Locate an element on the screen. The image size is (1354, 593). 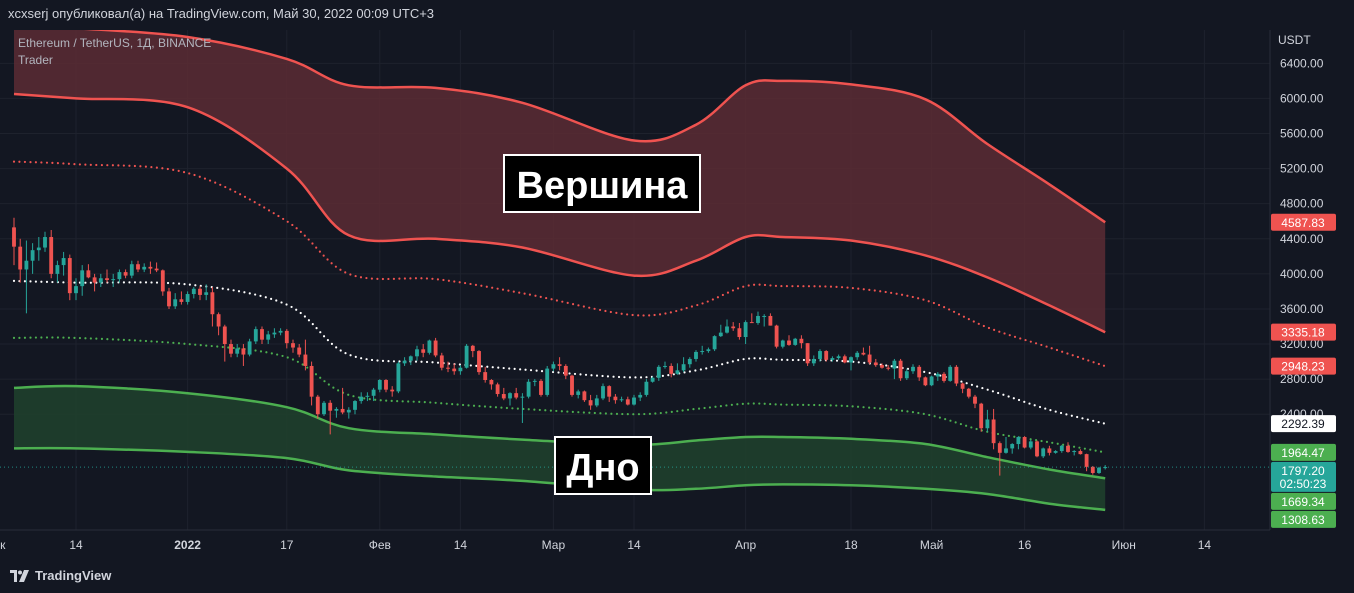
price-tick-label: 4800.00 is located at coordinates (1302, 204).